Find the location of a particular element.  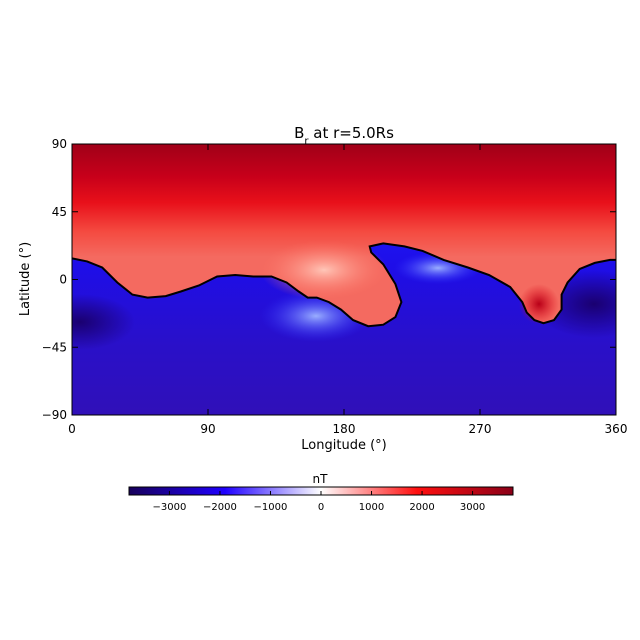

y-tick-label: −45 is located at coordinates (54, 347).